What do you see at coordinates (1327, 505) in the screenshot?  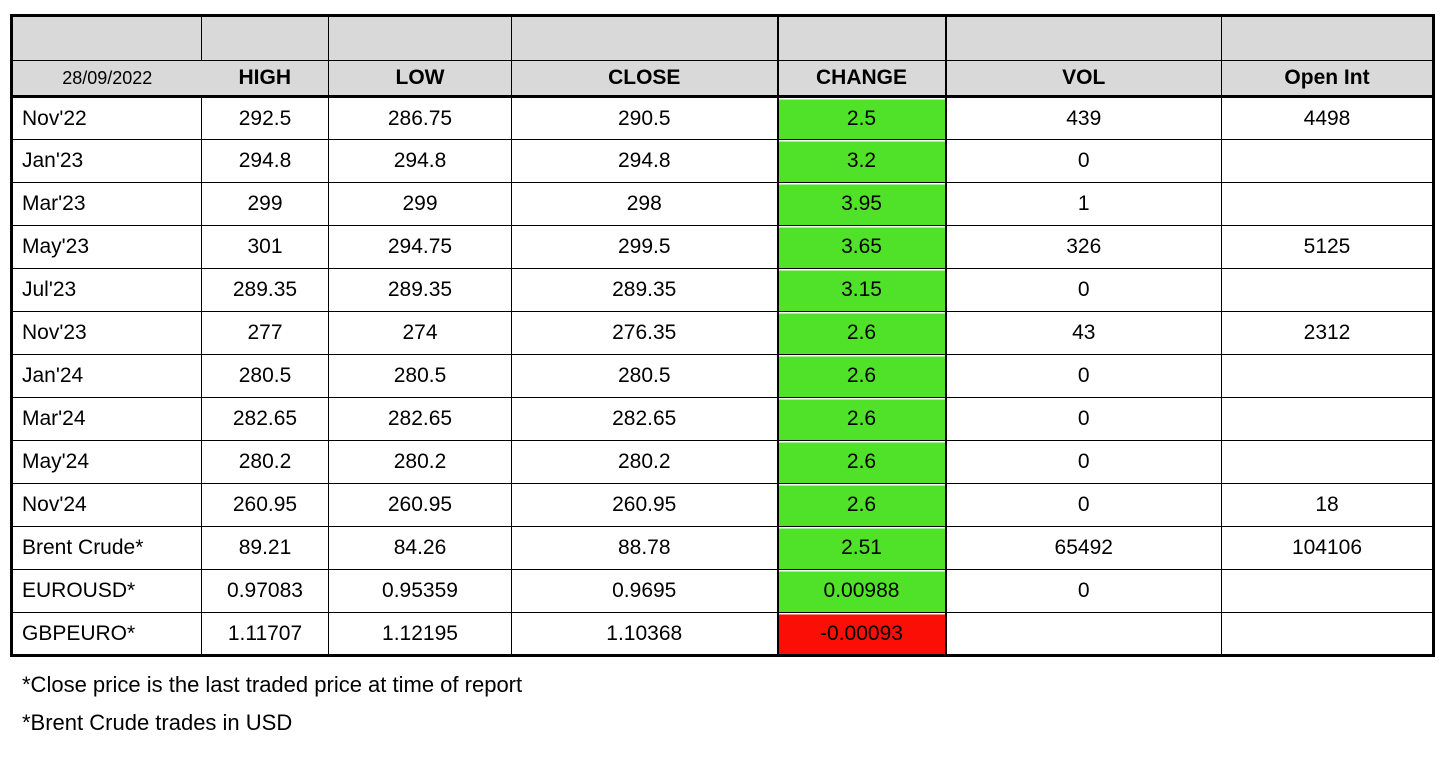 I see `open-int-cell: 18` at bounding box center [1327, 505].